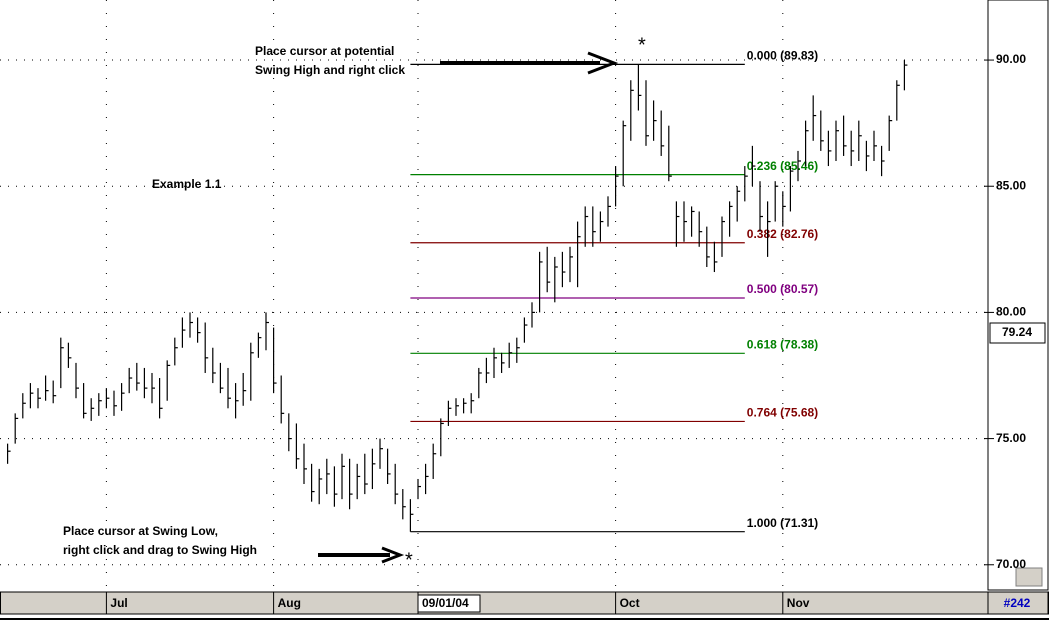 The image size is (1049, 630). What do you see at coordinates (1011, 185) in the screenshot?
I see `y-tick-label: 85.00` at bounding box center [1011, 185].